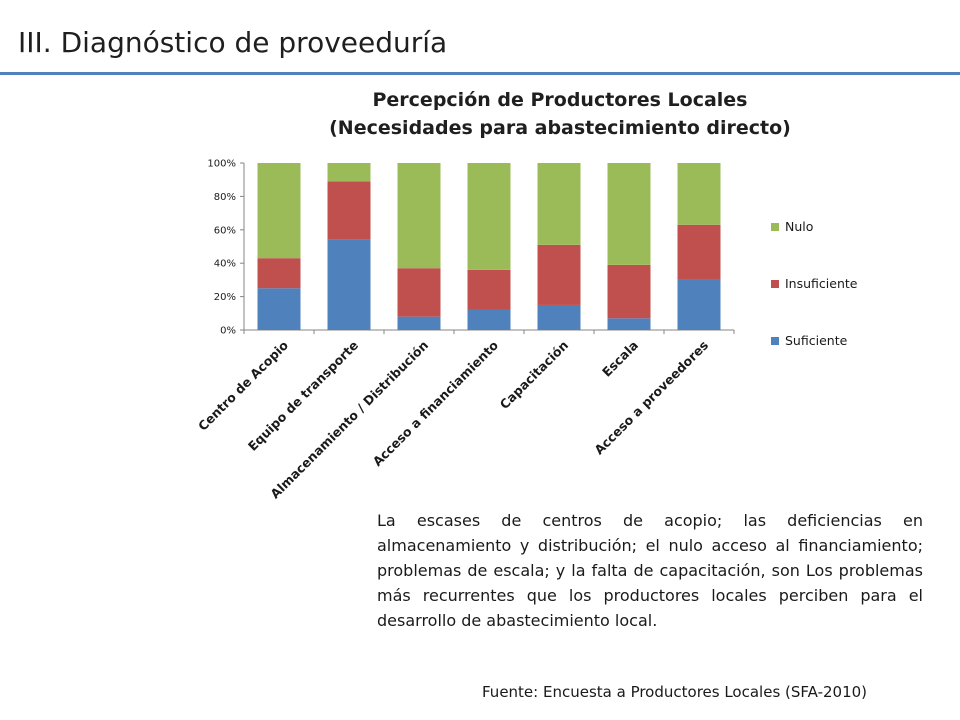  What do you see at coordinates (480, 73) in the screenshot?
I see `title-divider` at bounding box center [480, 73].